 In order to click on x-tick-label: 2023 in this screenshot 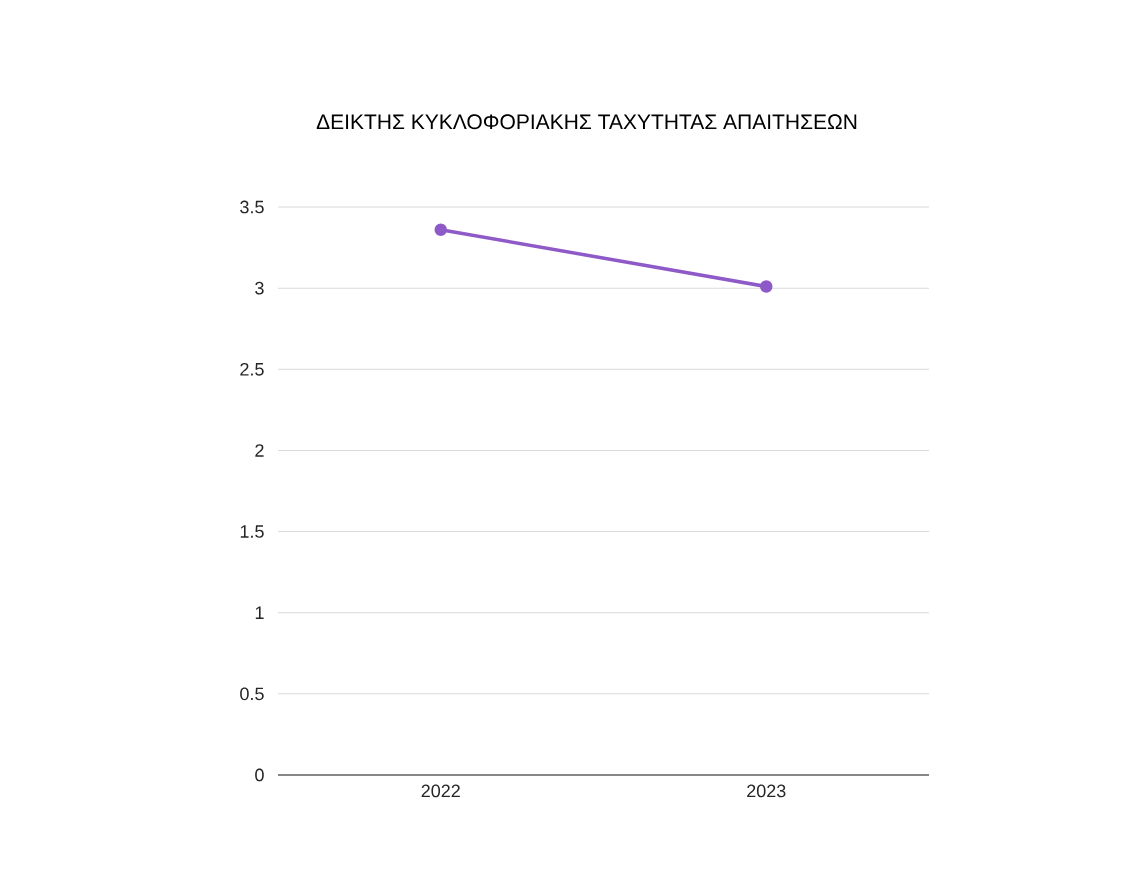, I will do `click(766, 791)`.